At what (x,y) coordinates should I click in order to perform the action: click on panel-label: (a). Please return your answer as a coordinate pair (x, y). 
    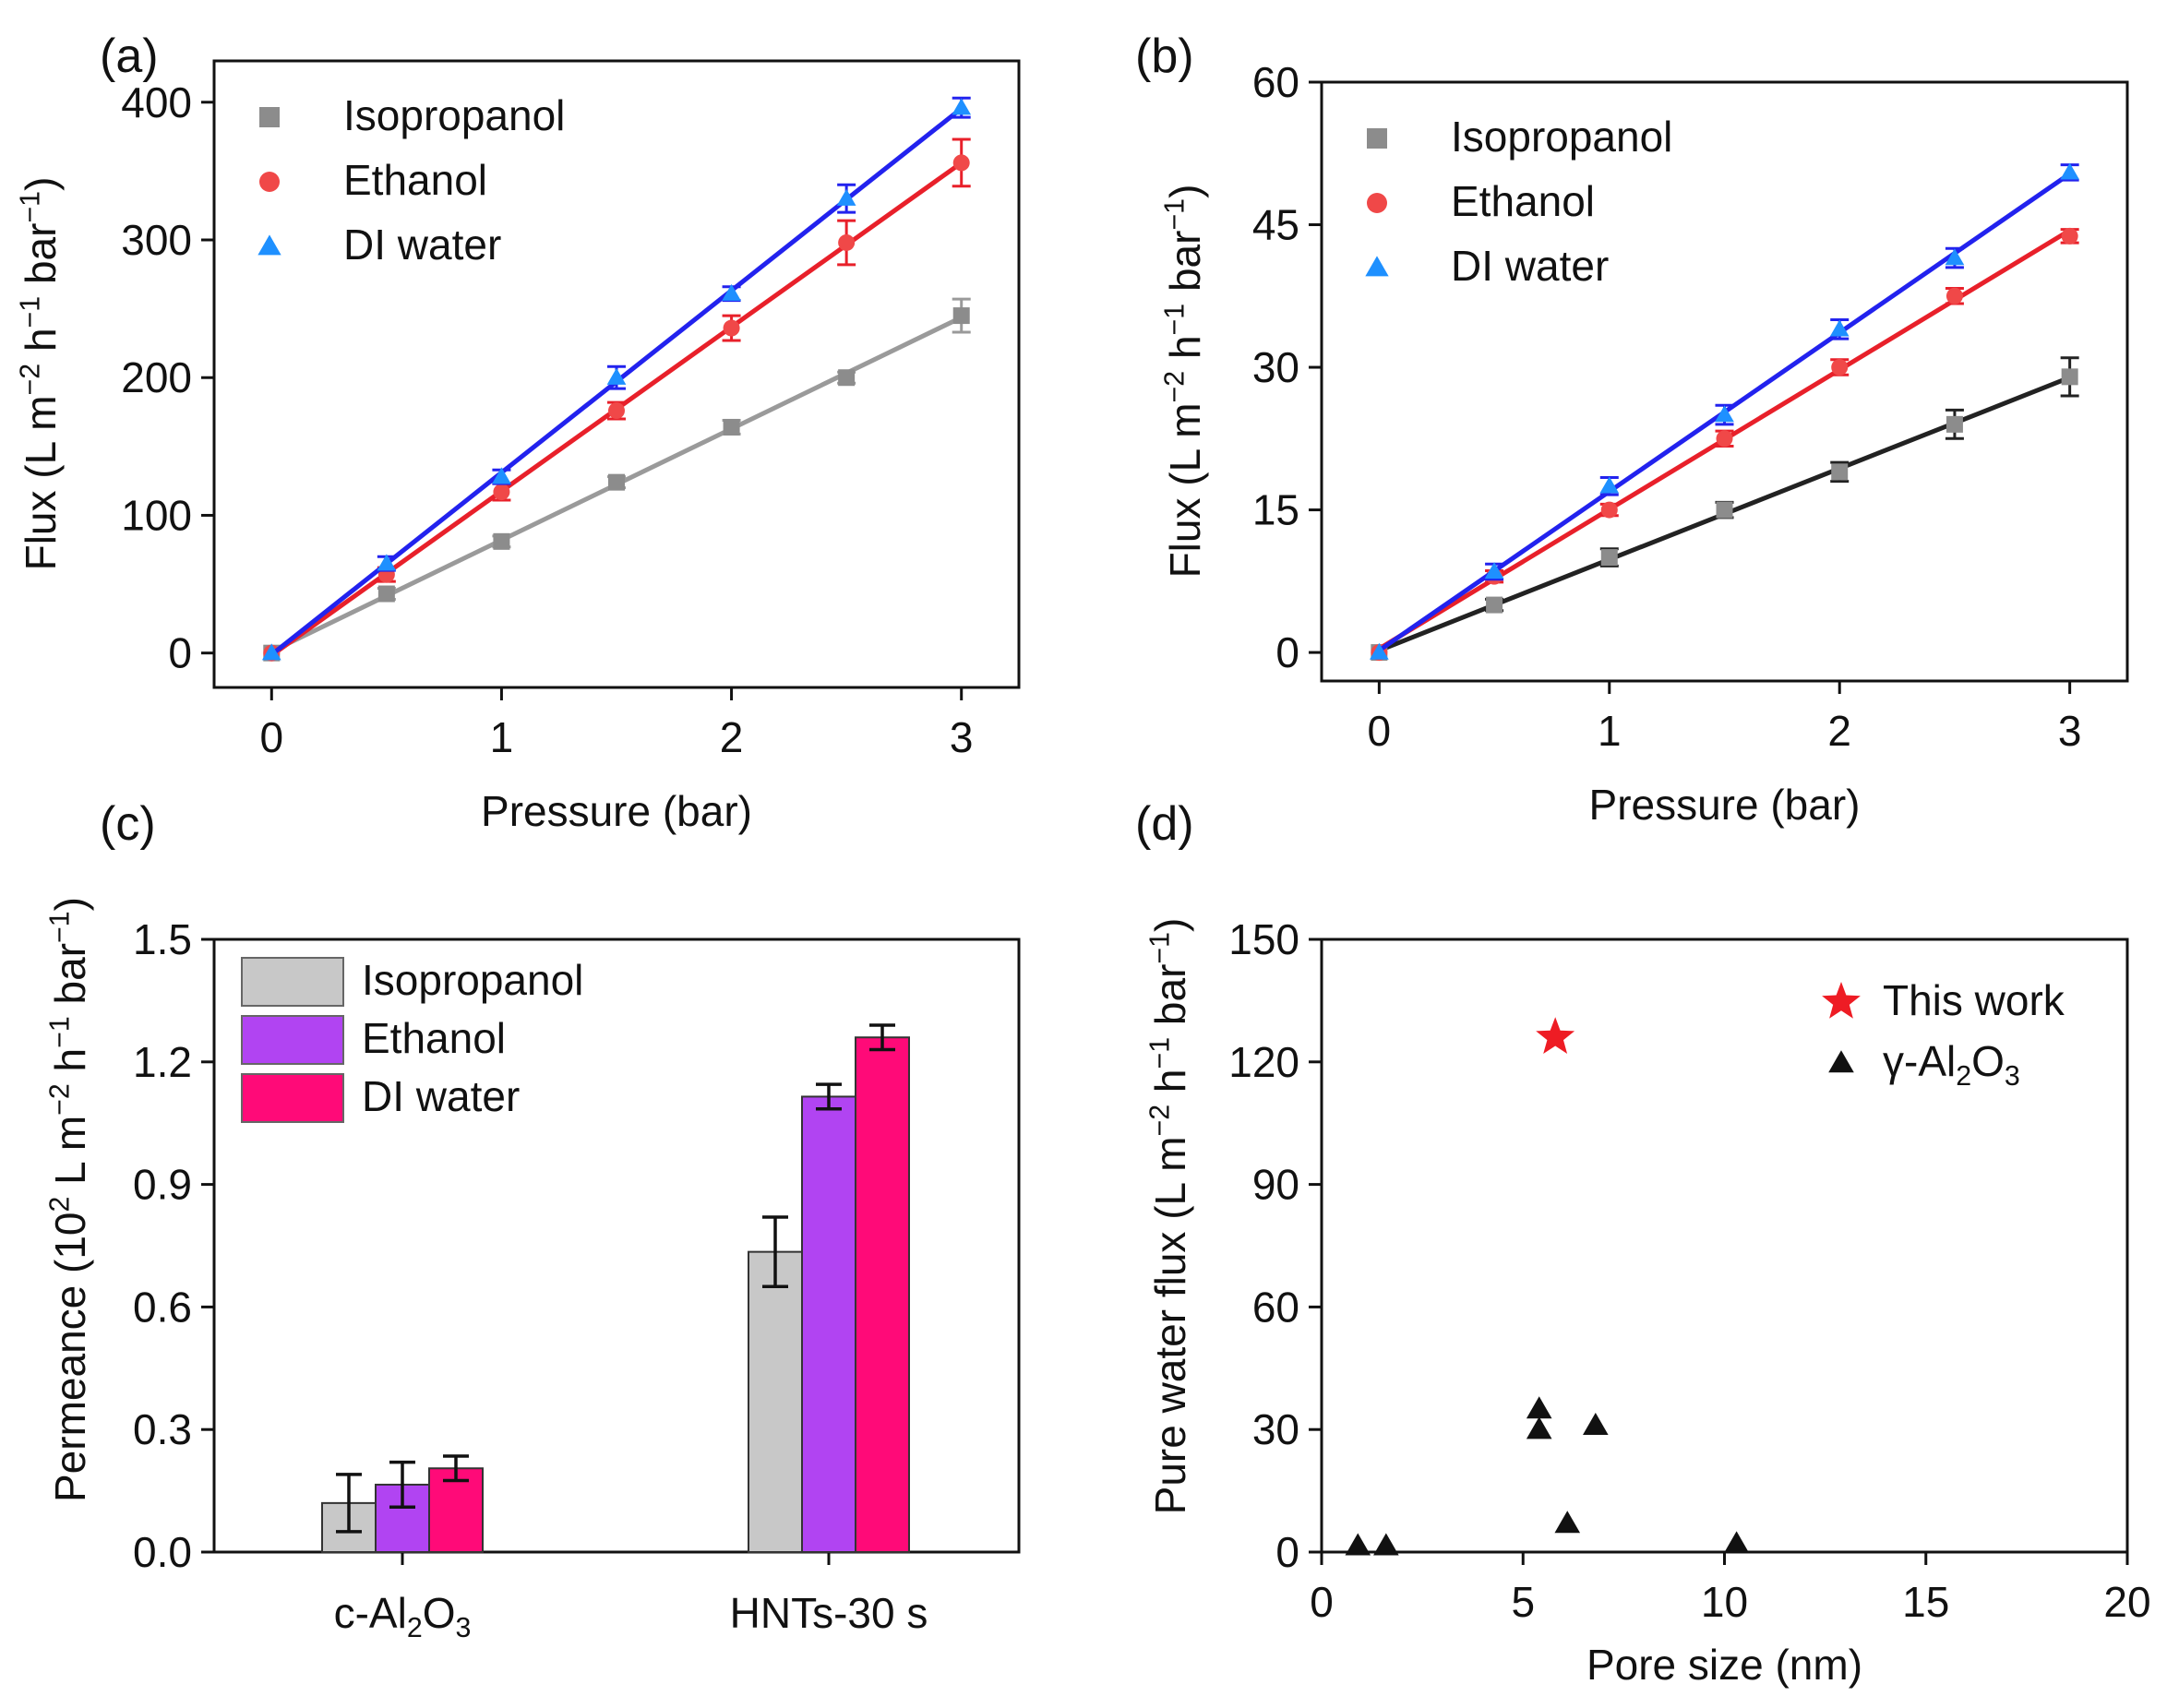
    Looking at the image, I should click on (129, 56).